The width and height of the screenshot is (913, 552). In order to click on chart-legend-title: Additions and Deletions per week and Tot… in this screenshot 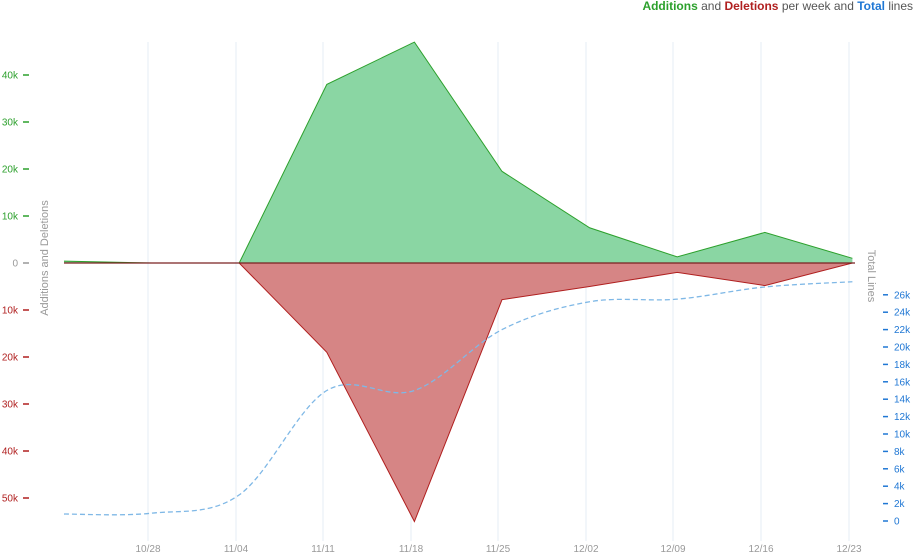, I will do `click(456, 6)`.